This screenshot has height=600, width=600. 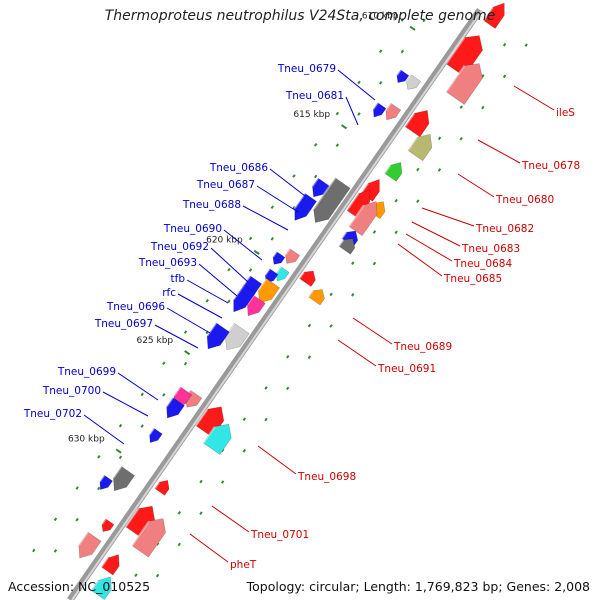 What do you see at coordinates (177, 391) in the screenshot?
I see `gene-minus-19-shine` at bounding box center [177, 391].